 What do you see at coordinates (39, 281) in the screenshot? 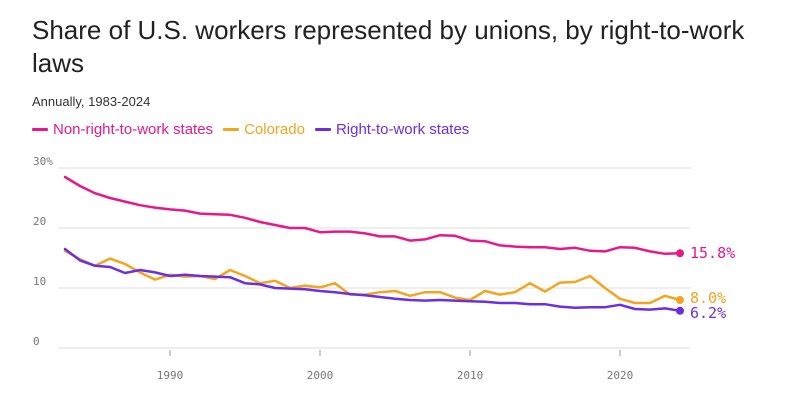
I see `y-tick-label-10: 10` at bounding box center [39, 281].